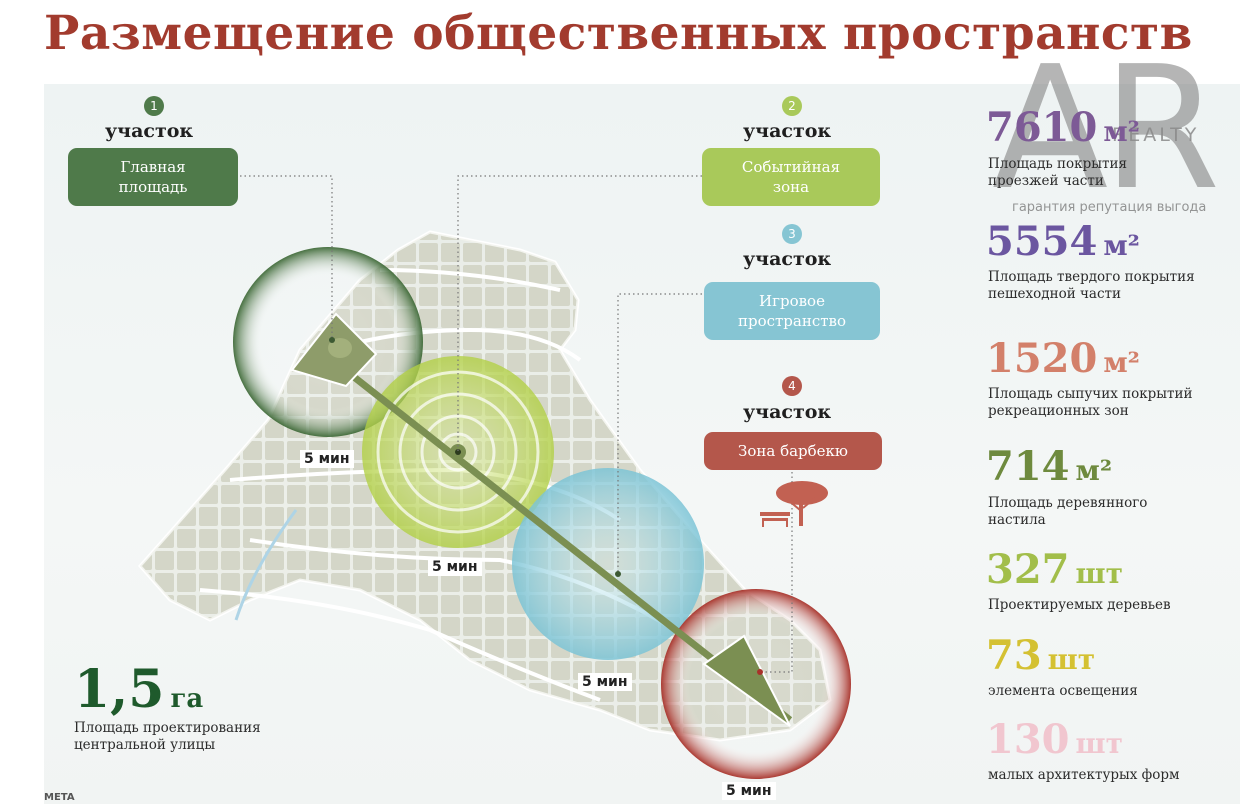 This screenshot has width=1256, height=804. What do you see at coordinates (1028, 466) in the screenshot?
I see `stat-decking-number: 714` at bounding box center [1028, 466].